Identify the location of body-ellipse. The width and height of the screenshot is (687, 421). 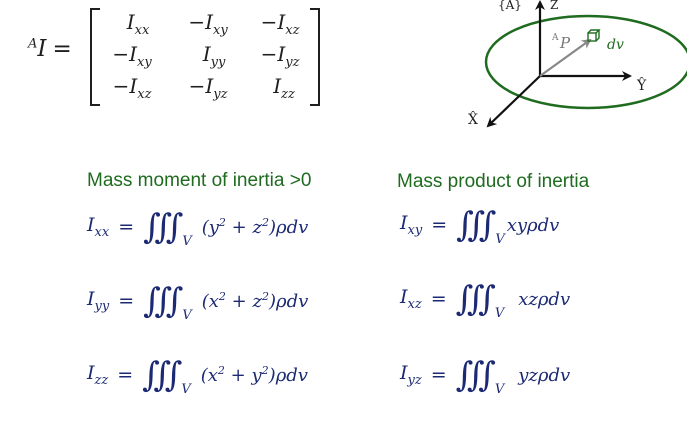
(585, 62).